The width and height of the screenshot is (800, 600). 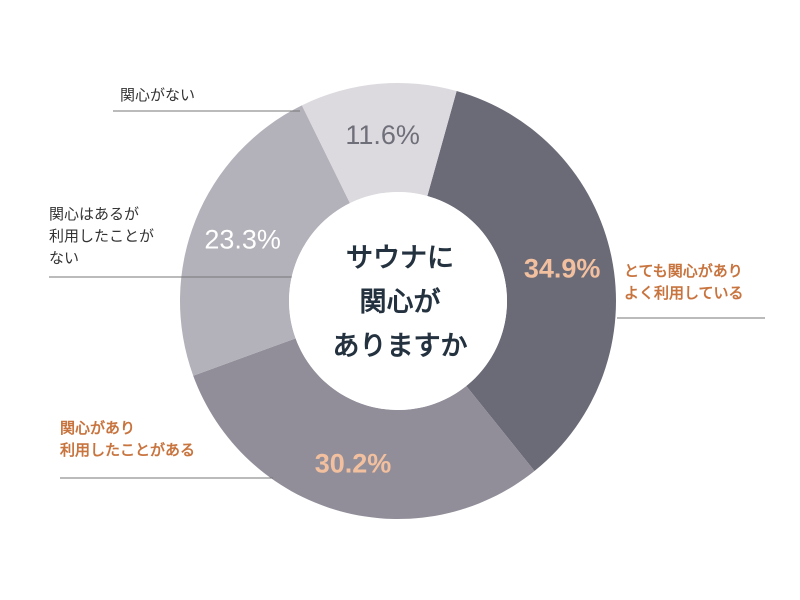 I want to click on slice-not-interested, so click(x=379, y=143).